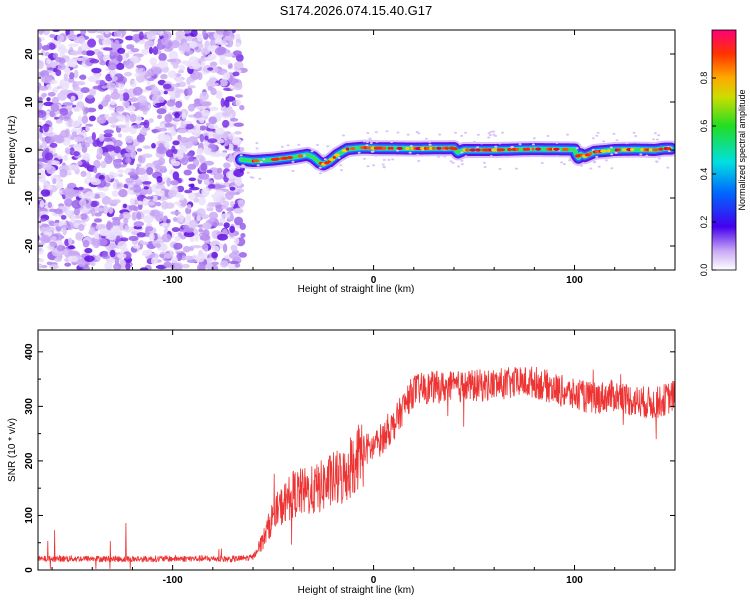  What do you see at coordinates (704, 78) in the screenshot?
I see `colorbar-tick-label: 0.8` at bounding box center [704, 78].